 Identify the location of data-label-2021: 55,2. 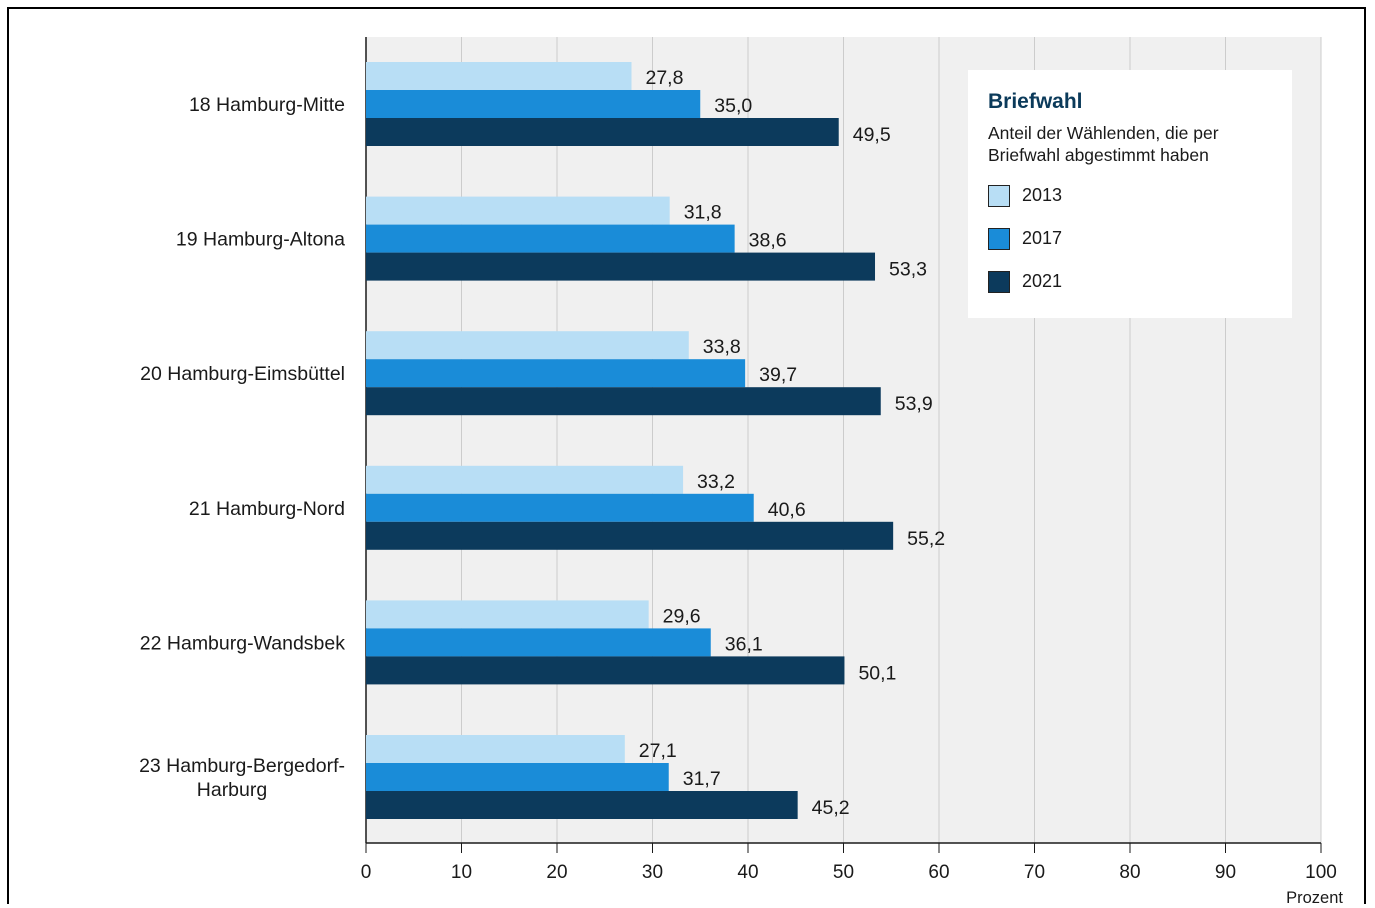
(926, 539).